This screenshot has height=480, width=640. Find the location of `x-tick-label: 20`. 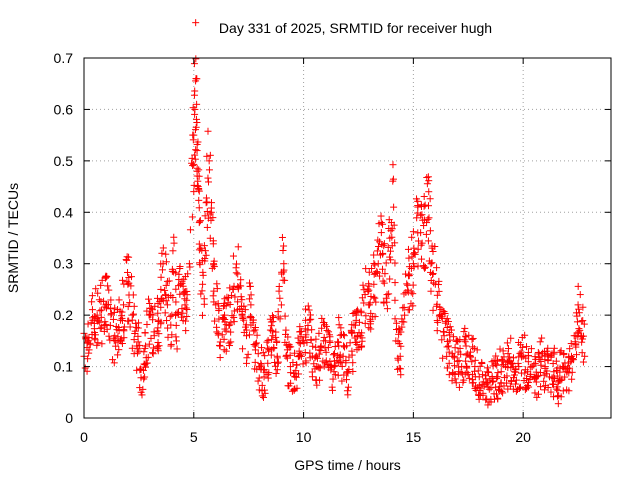

x-tick-label: 20 is located at coordinates (523, 437).